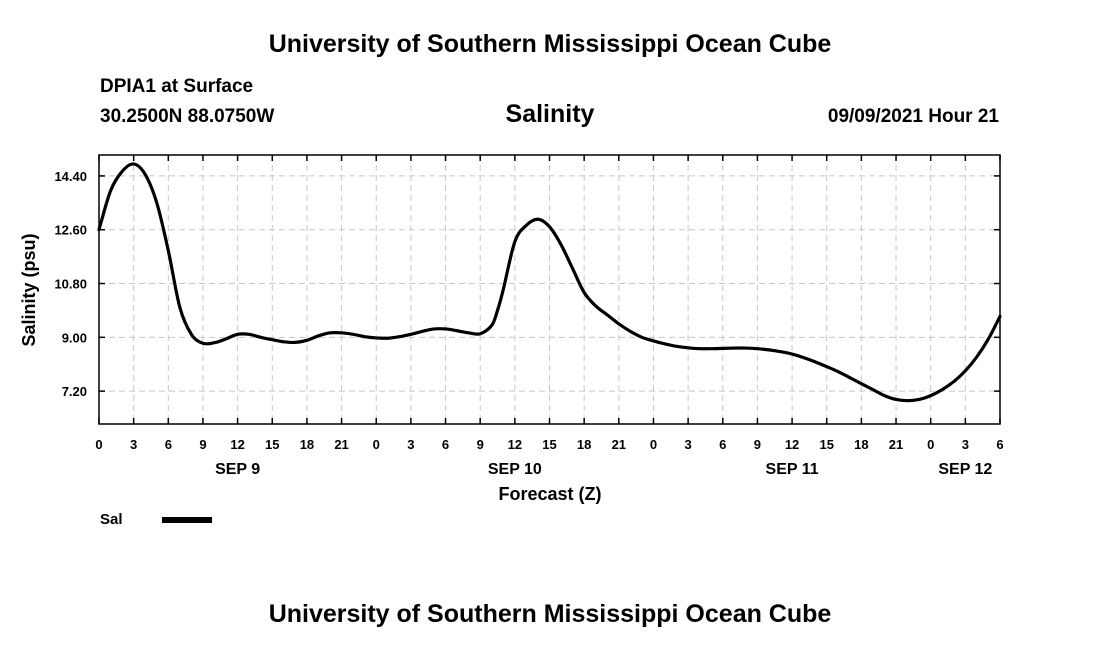 This screenshot has width=1100, height=650. What do you see at coordinates (70, 230) in the screenshot?
I see `y-tick-label: 12.60` at bounding box center [70, 230].